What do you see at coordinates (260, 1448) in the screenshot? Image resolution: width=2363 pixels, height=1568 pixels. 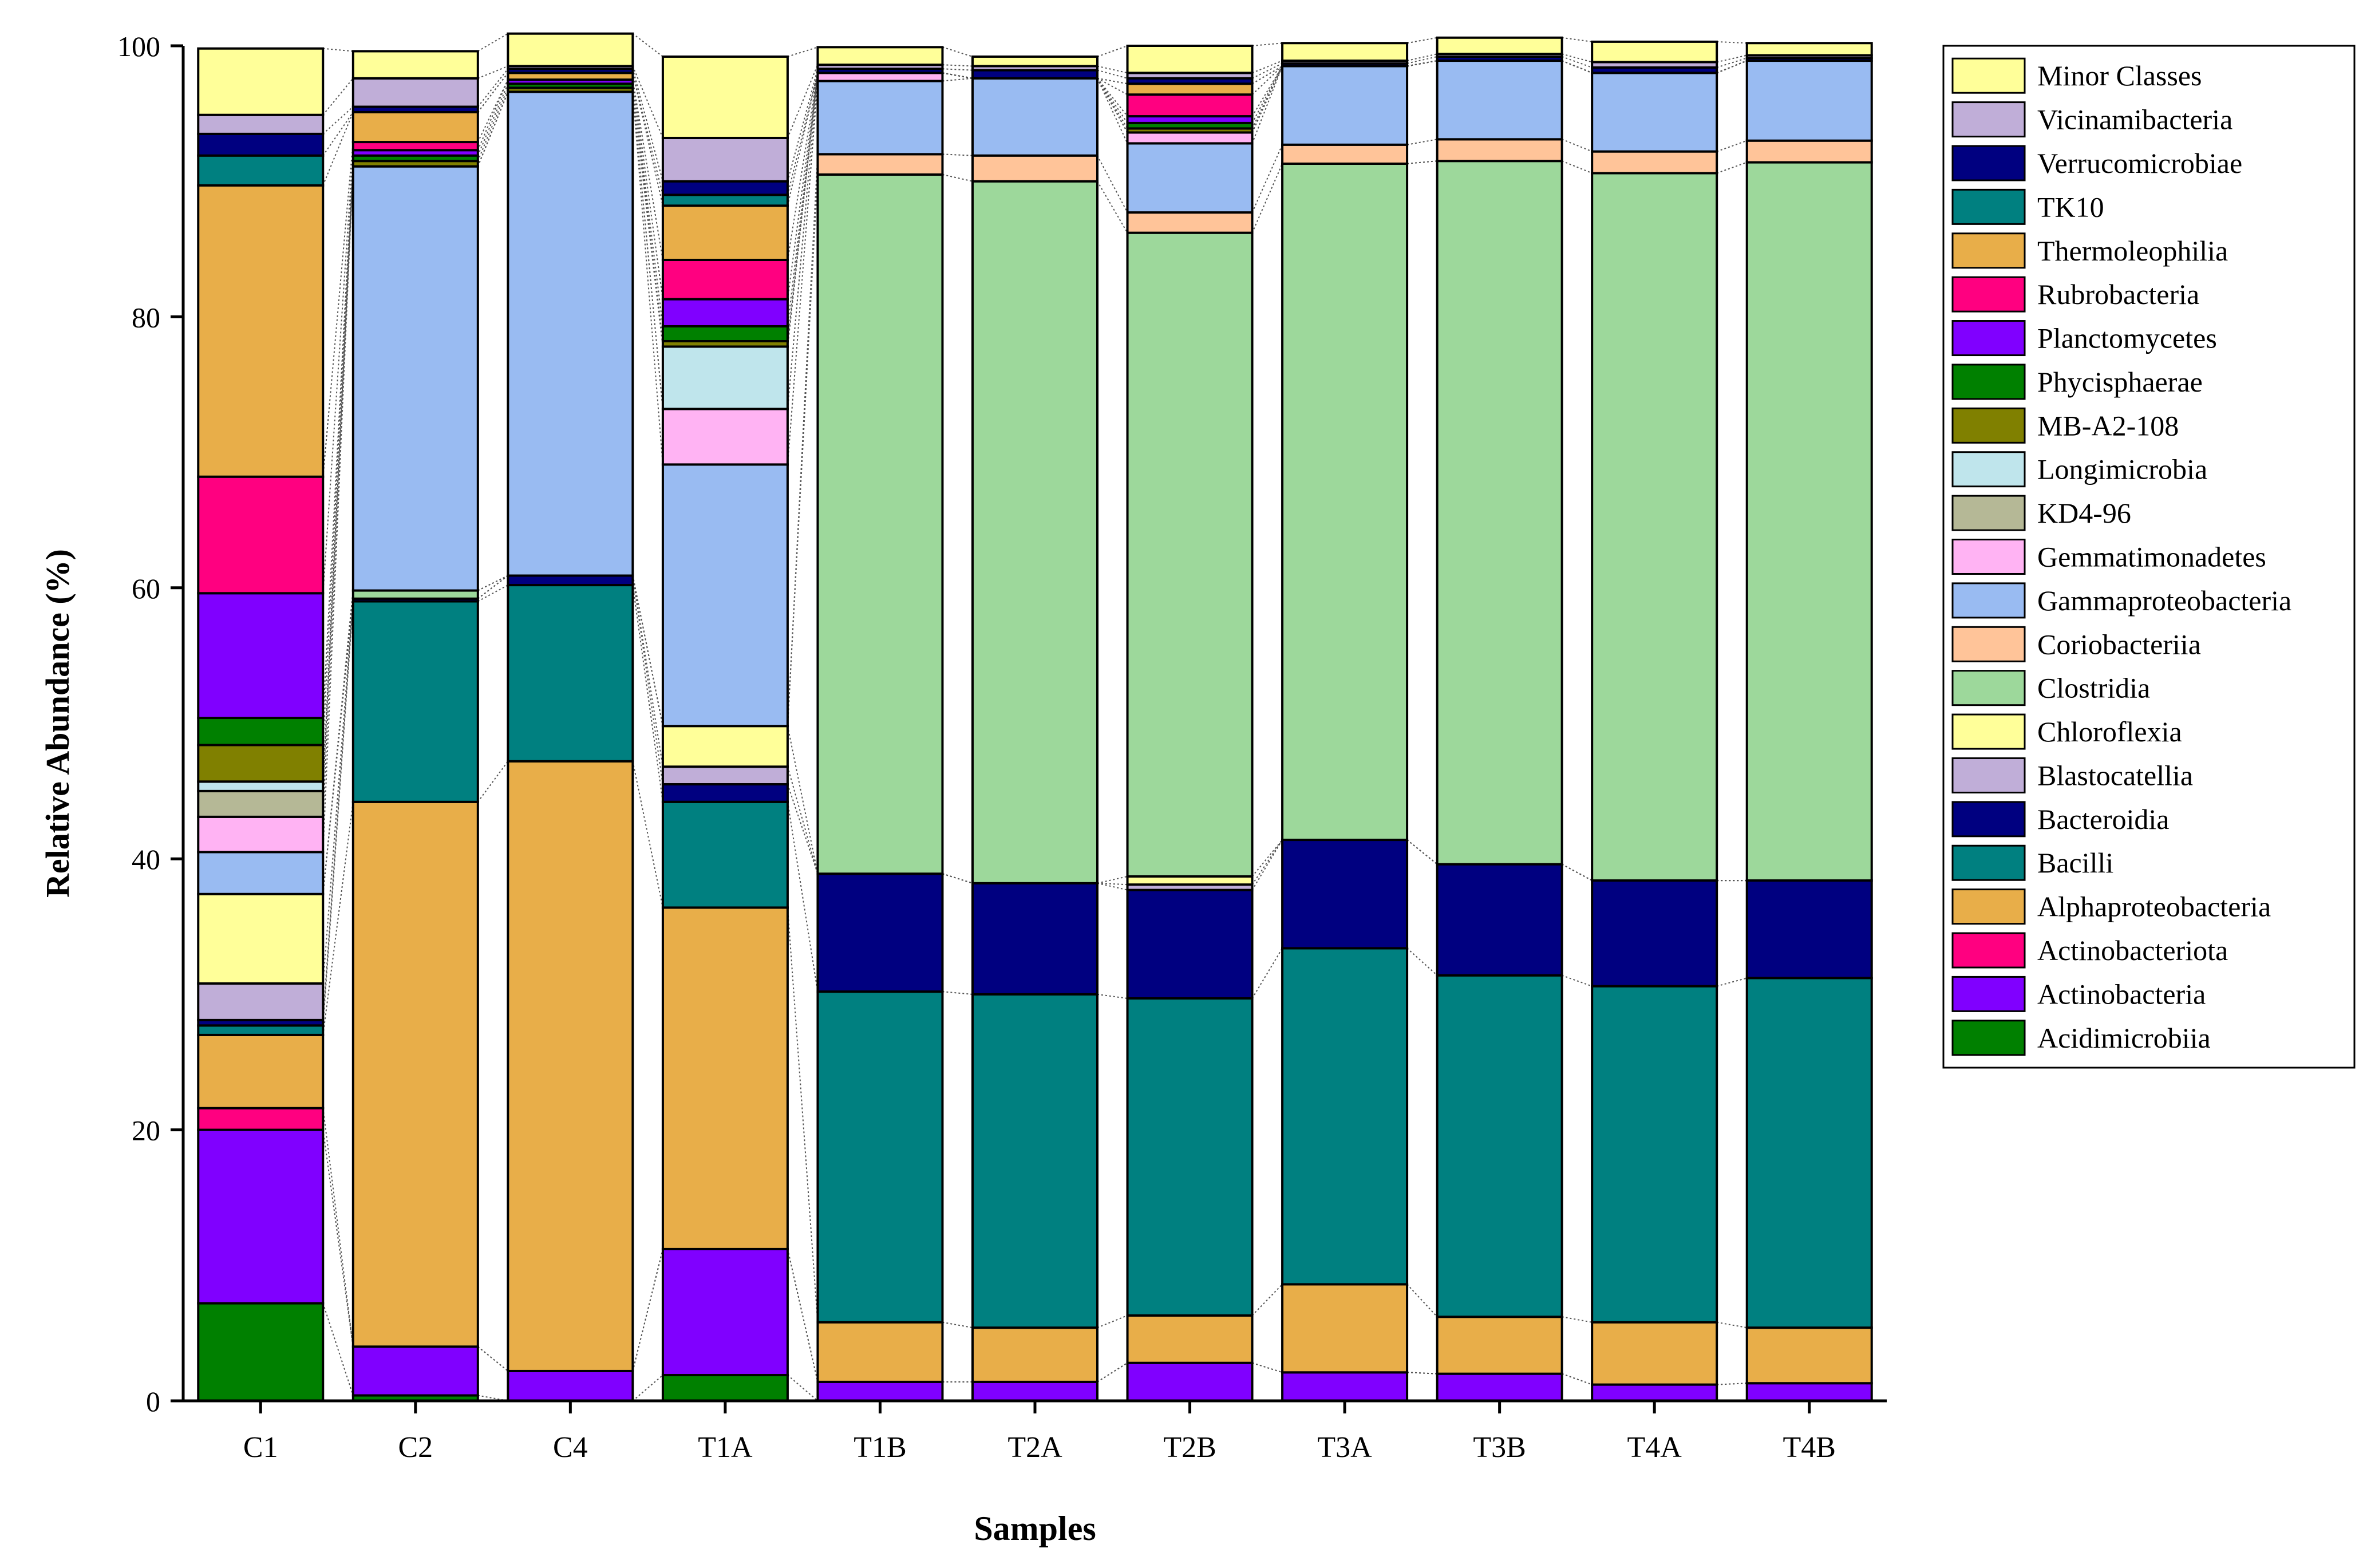 I see `x-tick-label: C1` at bounding box center [260, 1448].